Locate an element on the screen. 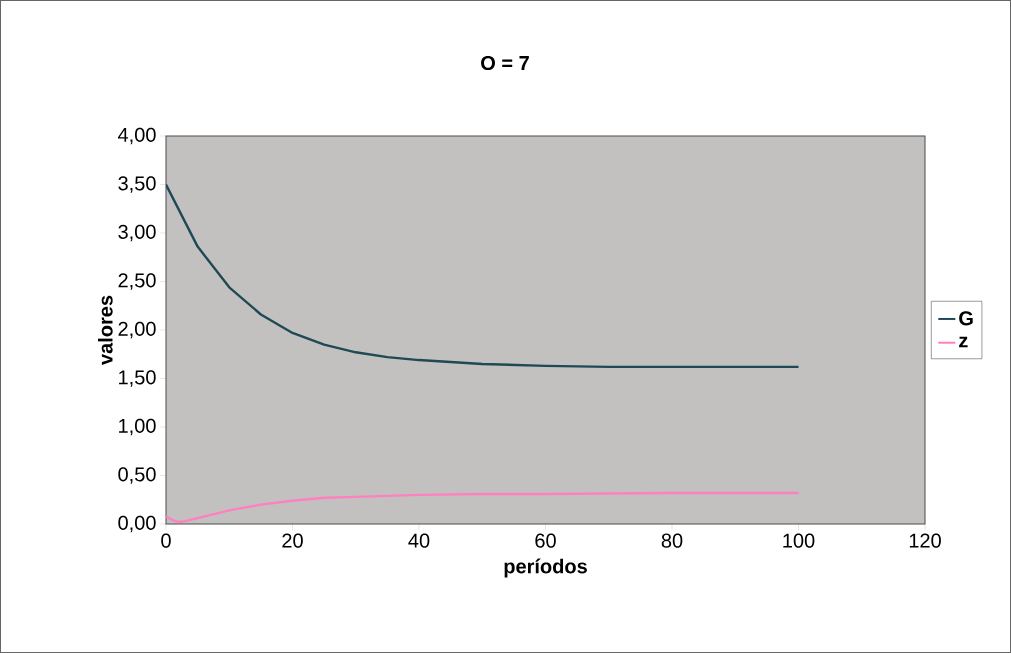  y-axis-title: valores is located at coordinates (105, 330).